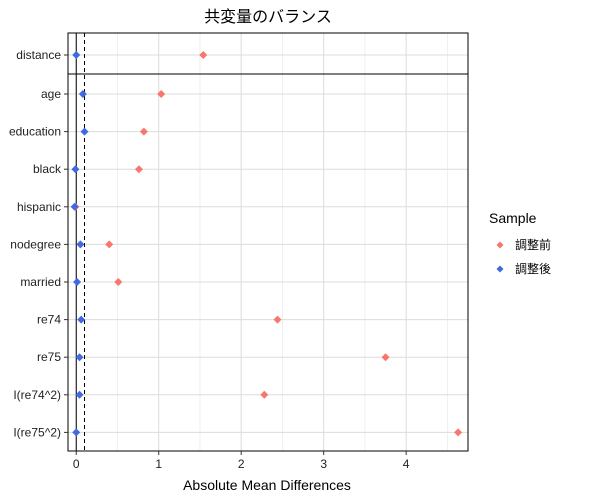 The height and width of the screenshot is (500, 600). Describe the element at coordinates (76, 464) in the screenshot. I see `x-tick-label: 0` at that location.